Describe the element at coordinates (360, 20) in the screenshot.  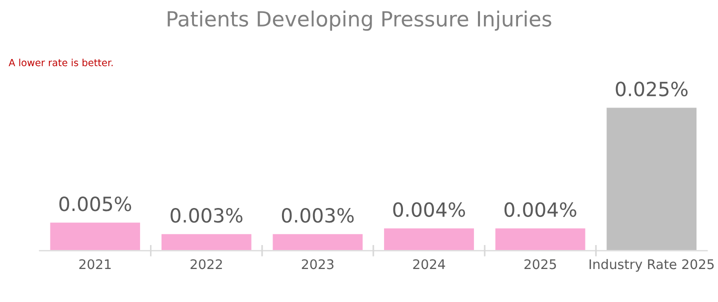
I see `chart-title: Patients Developing Pressure Injuries` at that location.